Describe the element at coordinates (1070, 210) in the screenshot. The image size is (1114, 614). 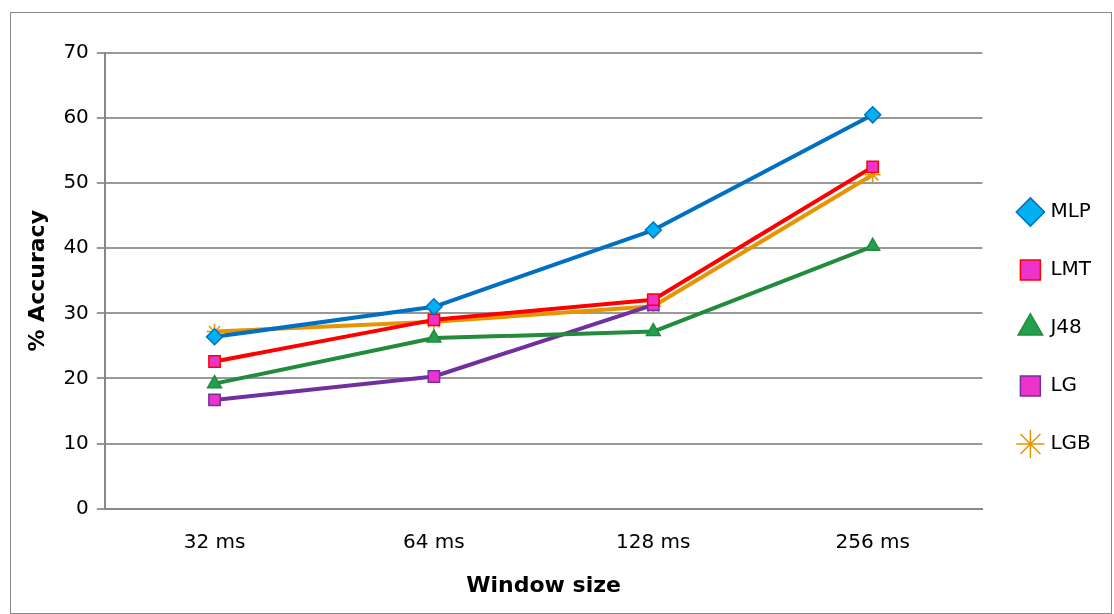
I see `legend-label: MLP` at that location.